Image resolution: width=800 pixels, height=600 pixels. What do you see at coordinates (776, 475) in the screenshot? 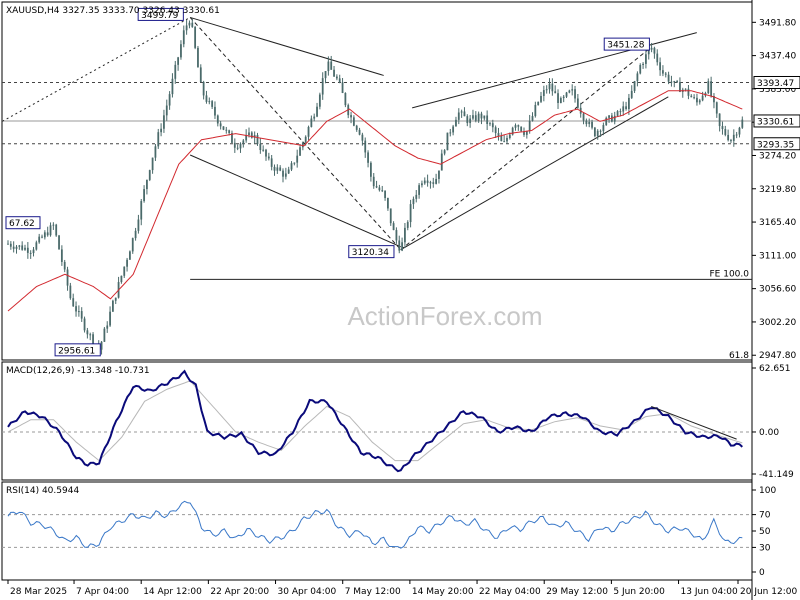
I see `macd-tick-label: -41.149` at bounding box center [776, 475].